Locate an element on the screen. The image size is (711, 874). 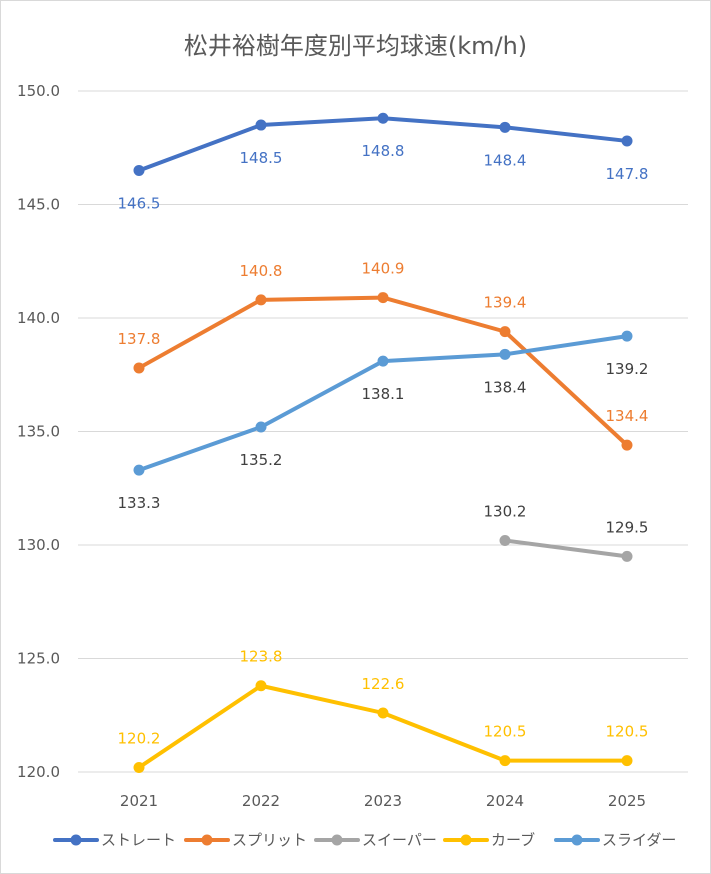
legend-label: ストレート is located at coordinates (138, 840).